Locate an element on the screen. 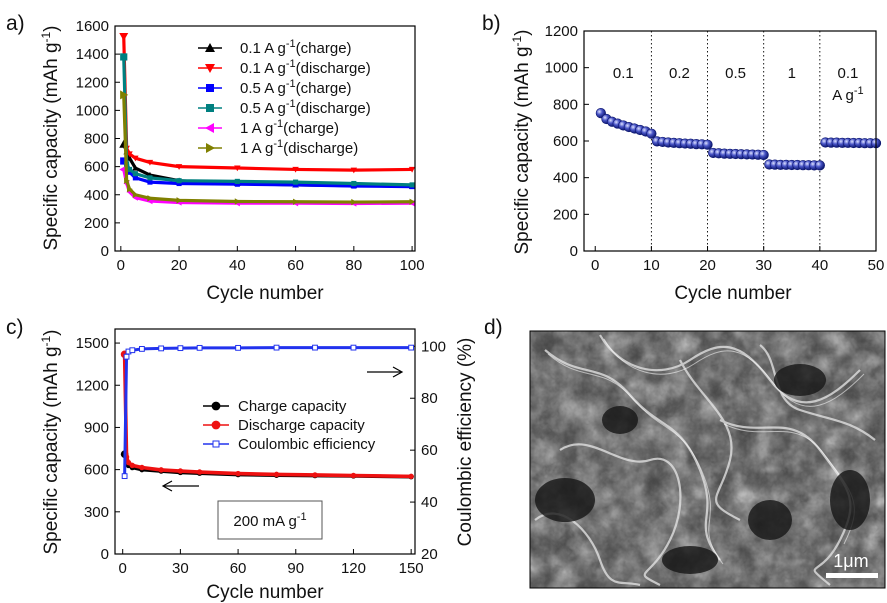 The height and width of the screenshot is (603, 887). current-density-box is located at coordinates (270, 520).